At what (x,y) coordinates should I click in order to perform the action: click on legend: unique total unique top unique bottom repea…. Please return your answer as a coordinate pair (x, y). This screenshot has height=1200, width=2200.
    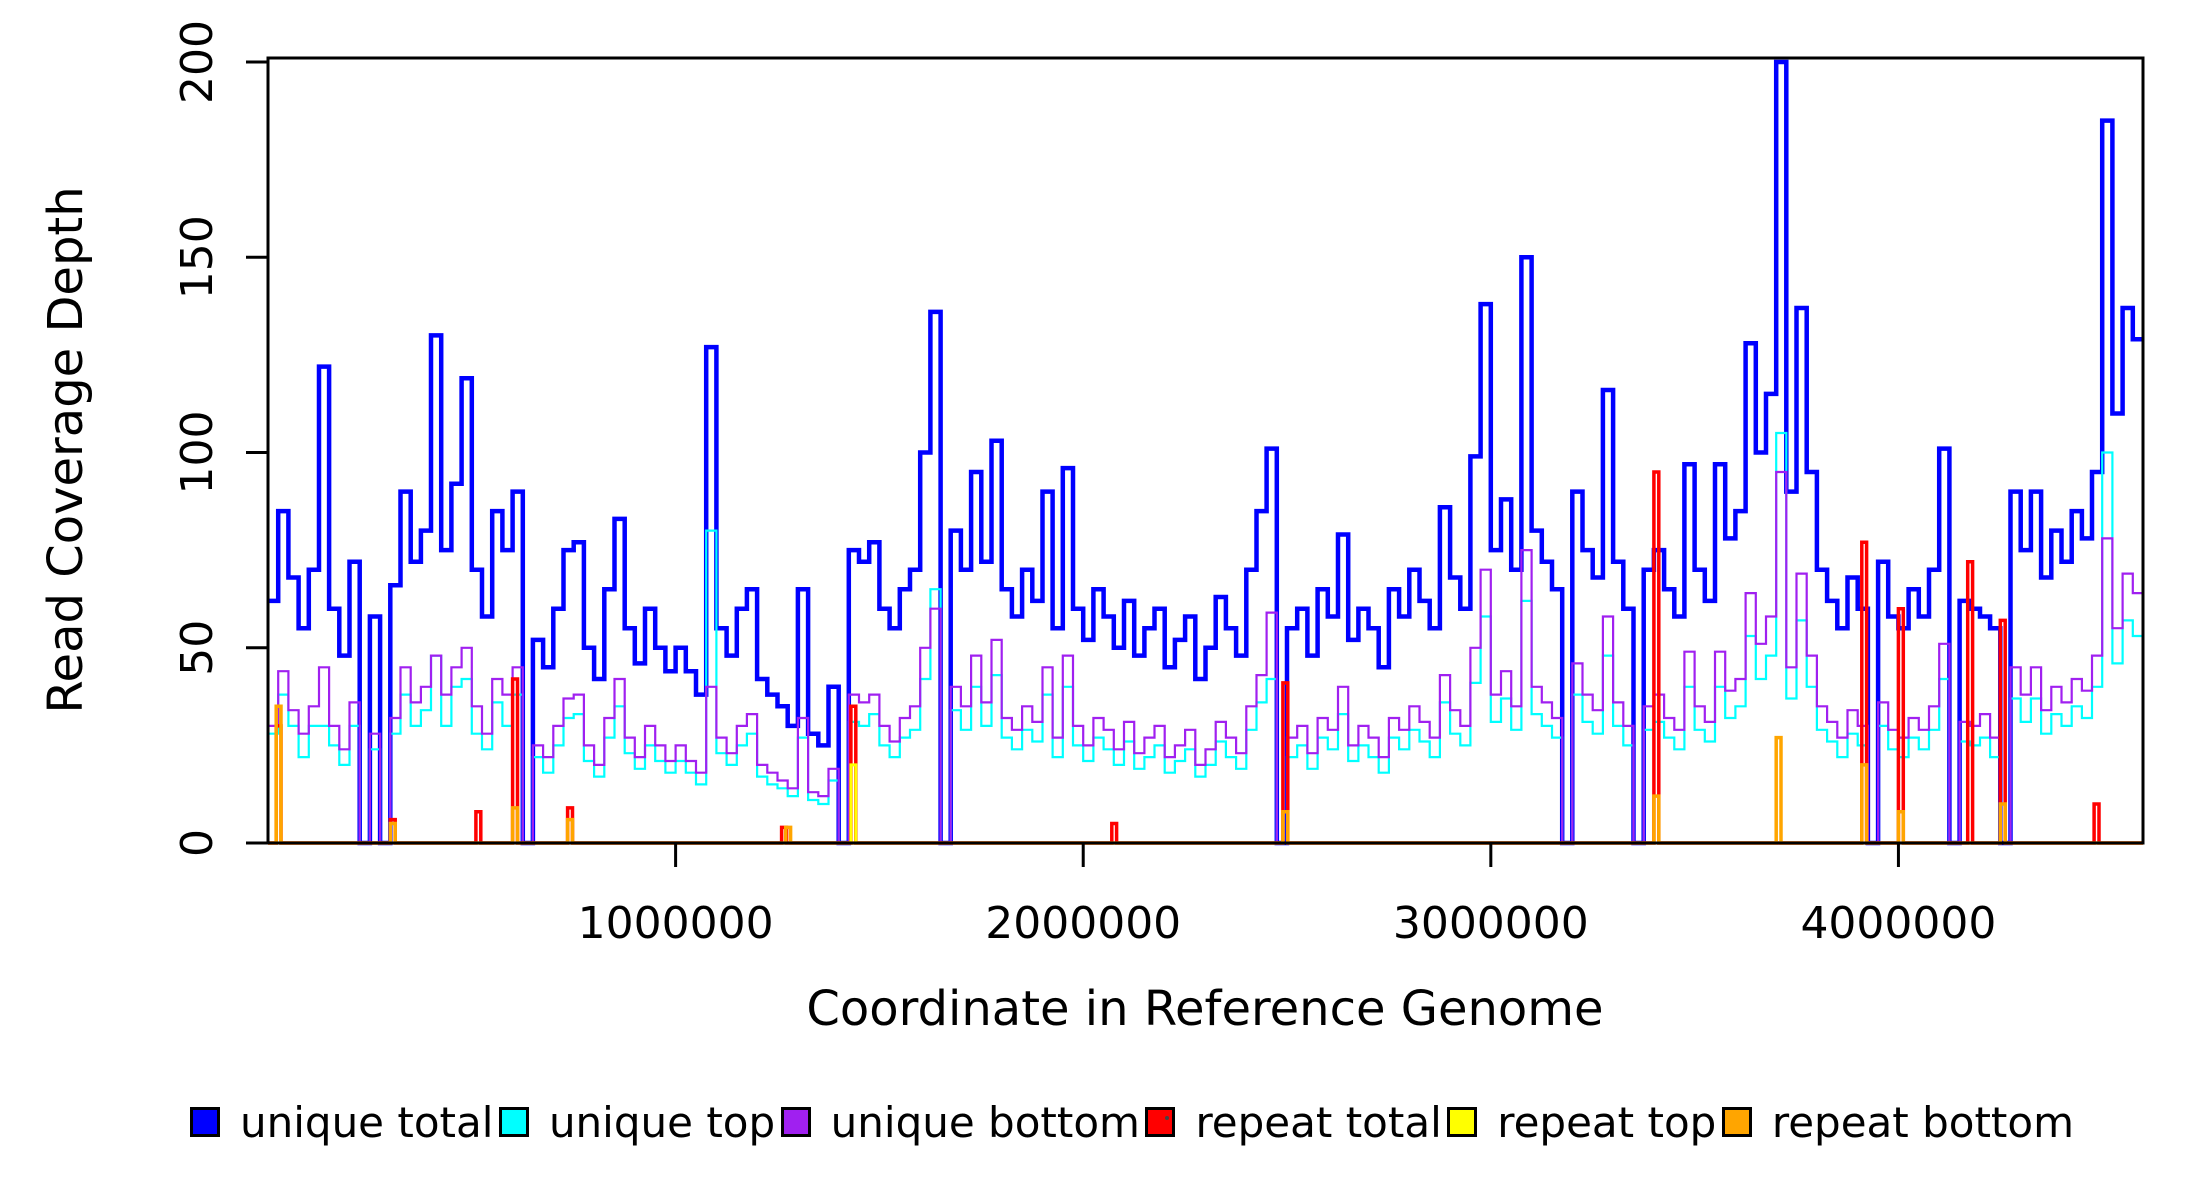
    Looking at the image, I should click on (1132, 1122).